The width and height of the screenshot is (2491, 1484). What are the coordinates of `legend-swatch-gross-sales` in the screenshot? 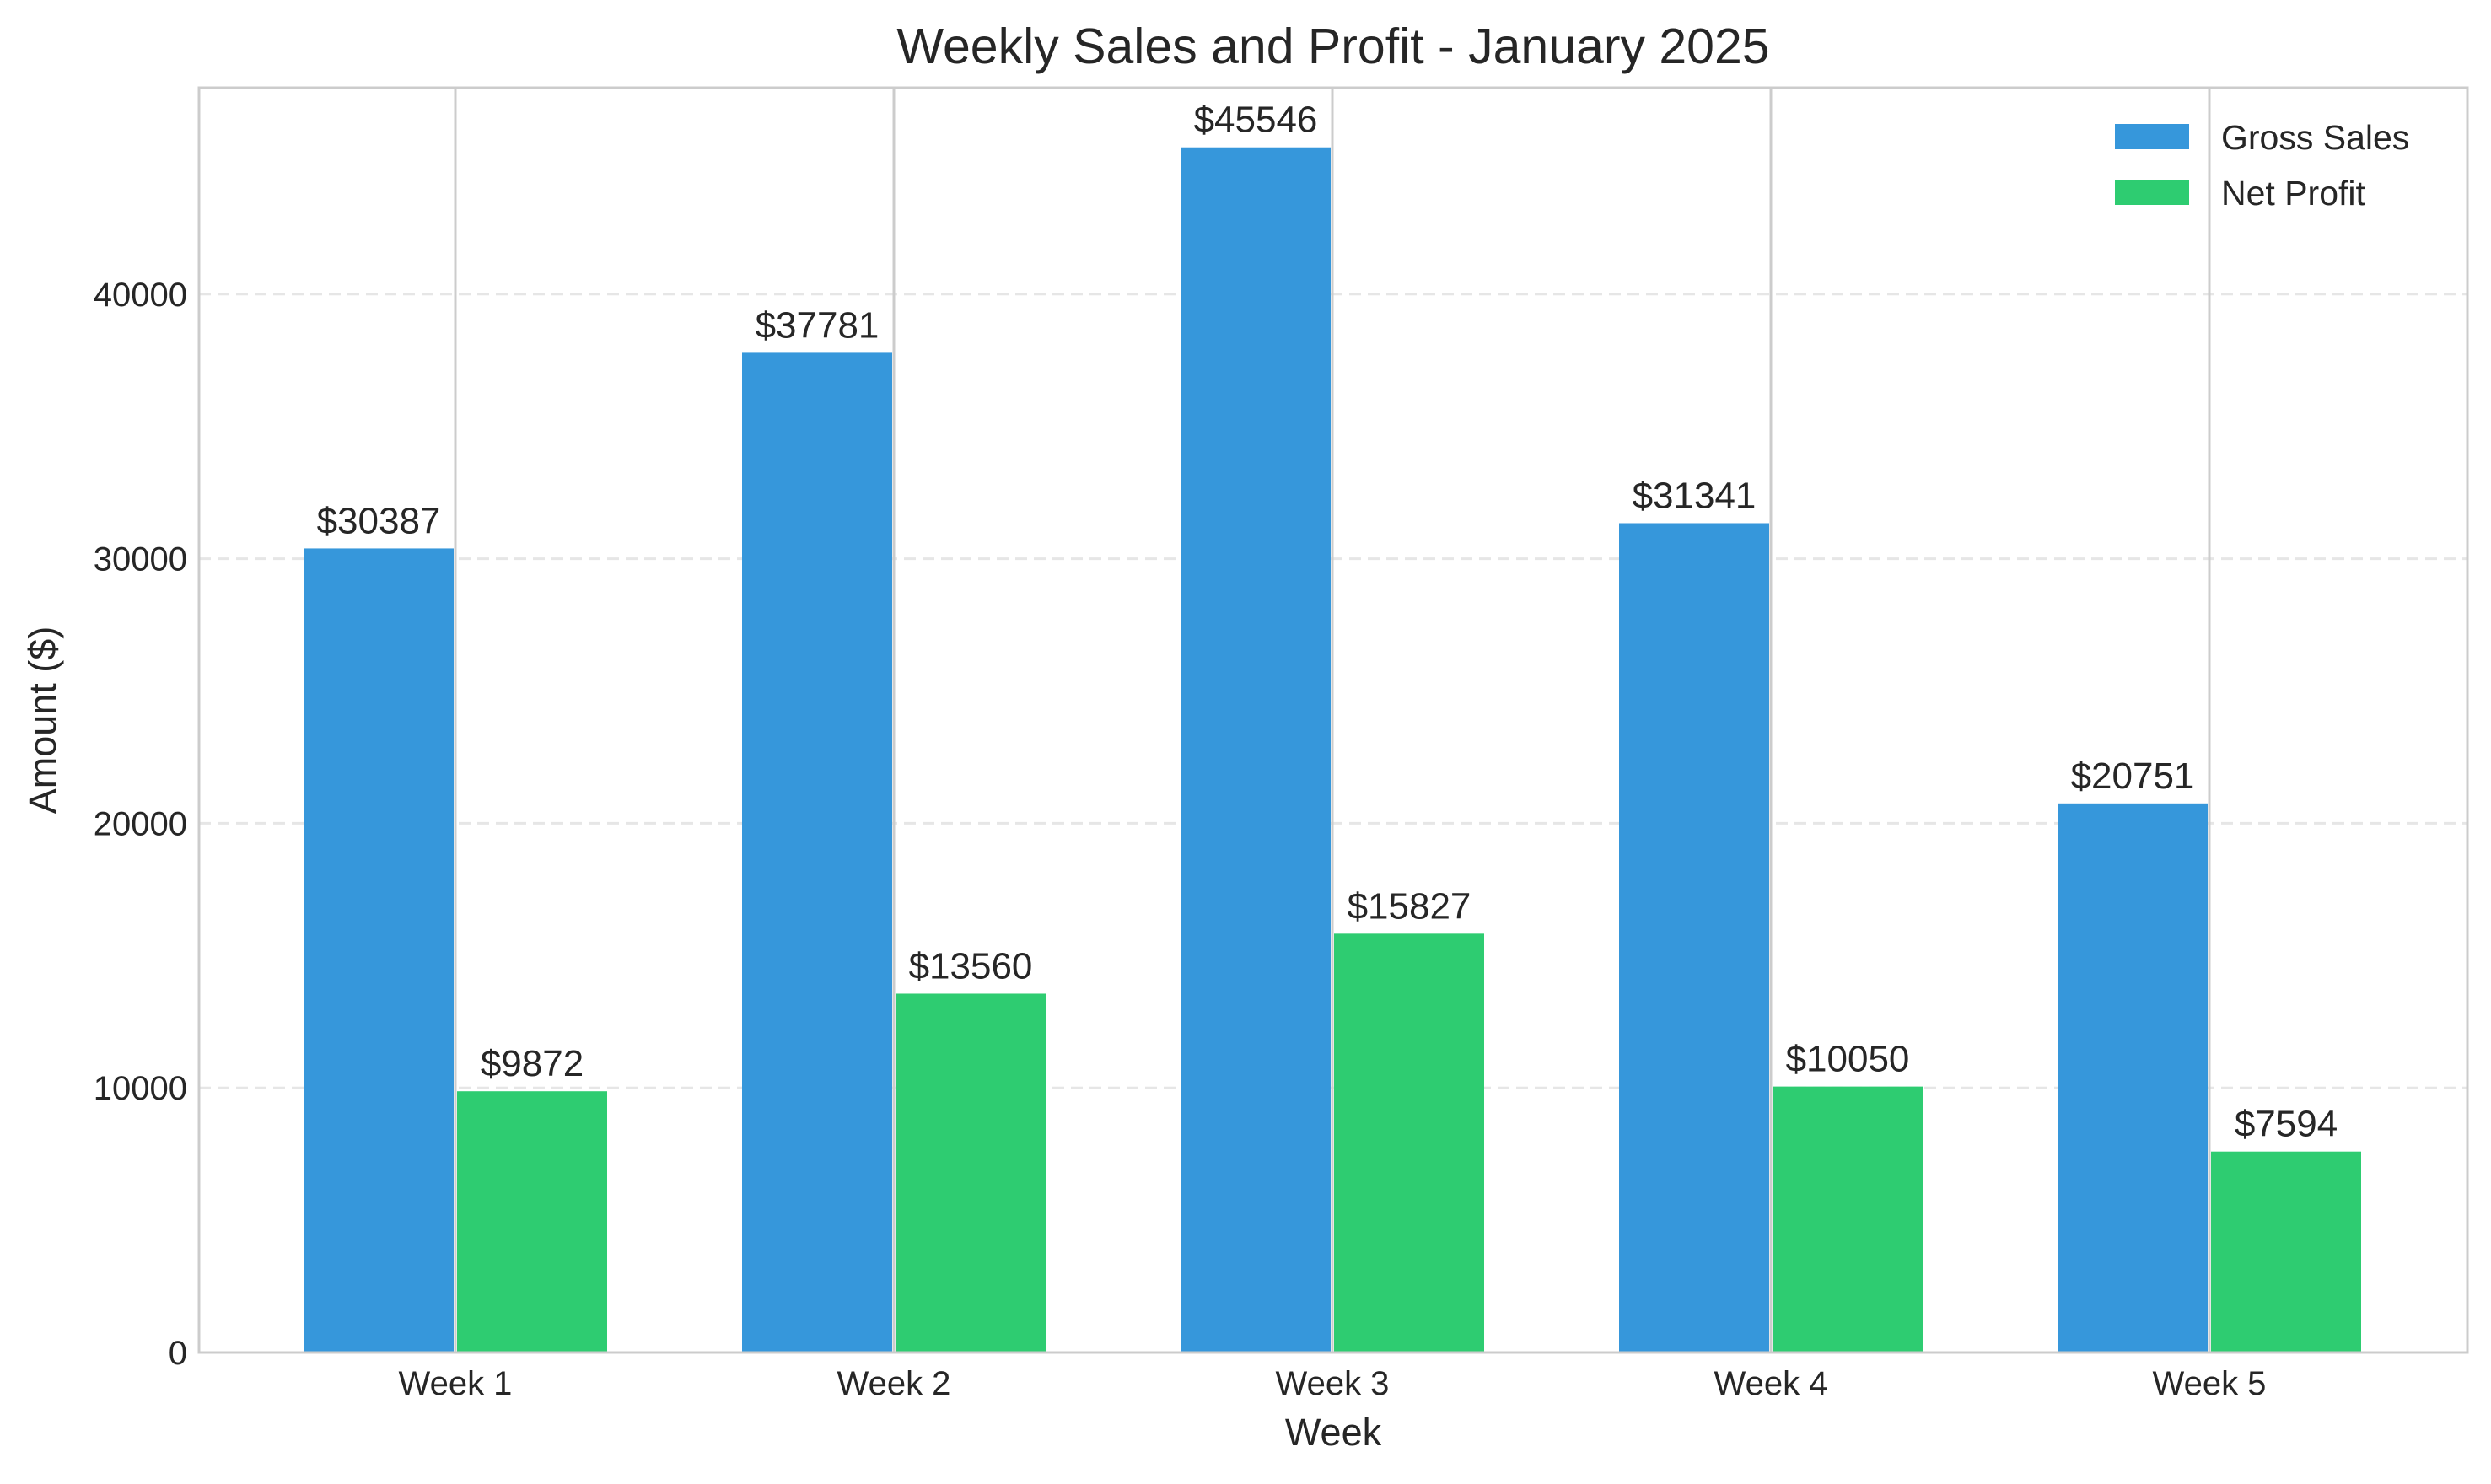 It's located at (2152, 136).